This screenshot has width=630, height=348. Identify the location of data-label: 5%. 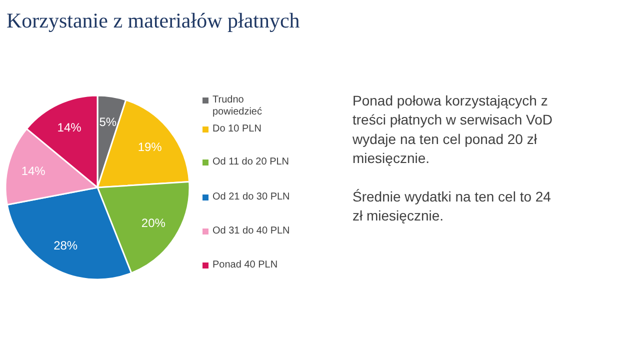
(108, 122).